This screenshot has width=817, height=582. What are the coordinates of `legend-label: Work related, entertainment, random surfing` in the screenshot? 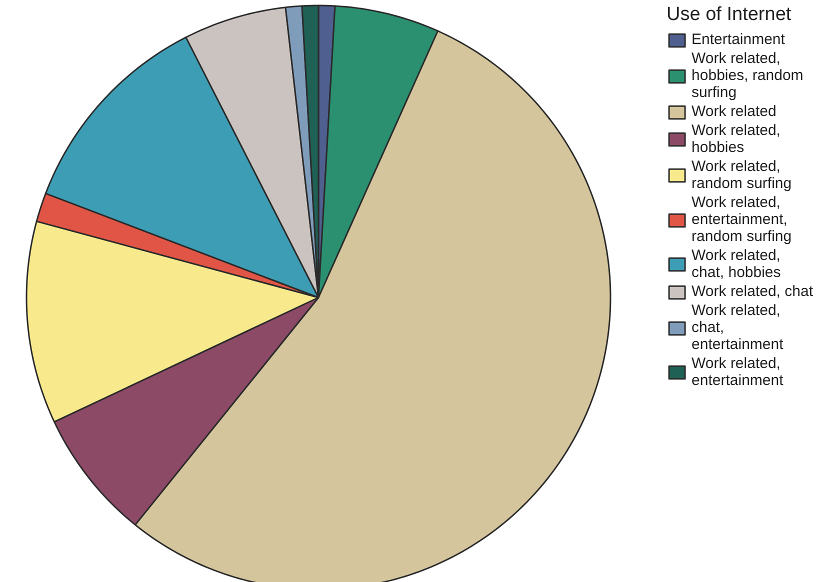 It's located at (742, 219).